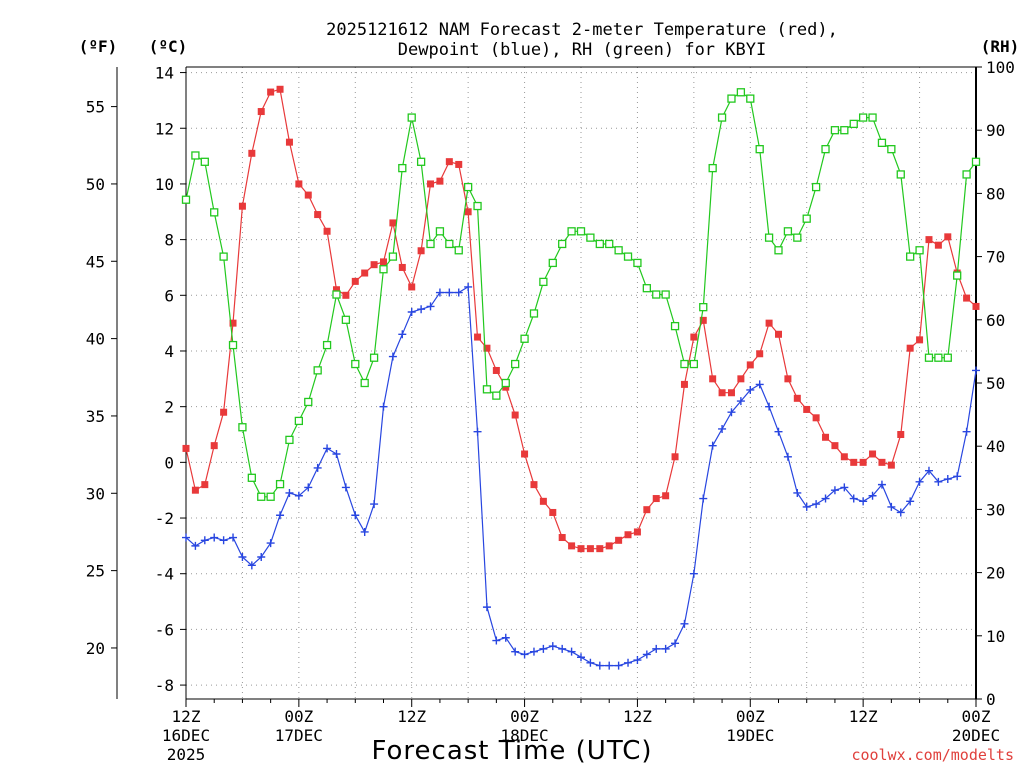 The image size is (1024, 768). I want to click on celsius-unit-label: (ºC), so click(168, 46).